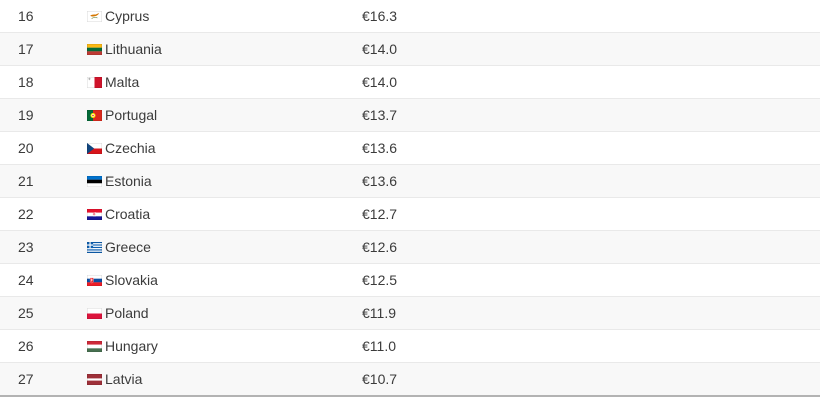  What do you see at coordinates (224, 16) in the screenshot?
I see `country-cell: Cyprus` at bounding box center [224, 16].